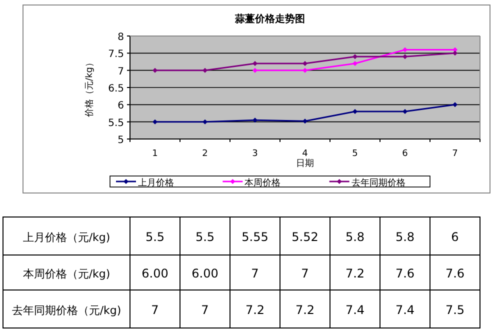 The image size is (500, 331). Describe the element at coordinates (116, 89) in the screenshot. I see `y-tick-label: 6.5` at that location.